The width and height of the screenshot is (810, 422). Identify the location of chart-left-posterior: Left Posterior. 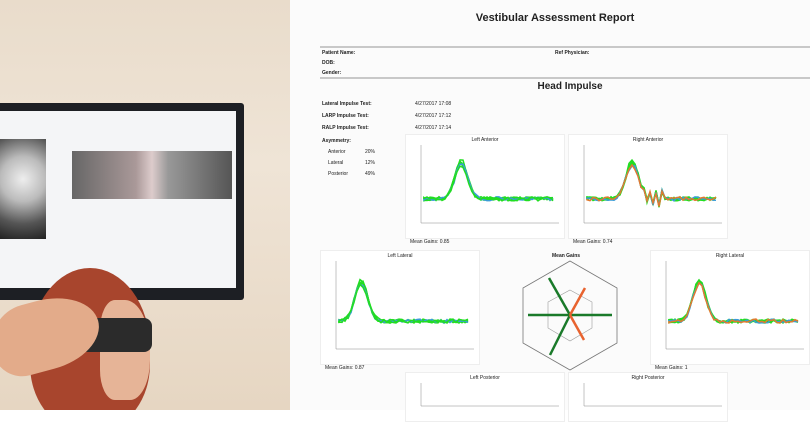
(485, 397).